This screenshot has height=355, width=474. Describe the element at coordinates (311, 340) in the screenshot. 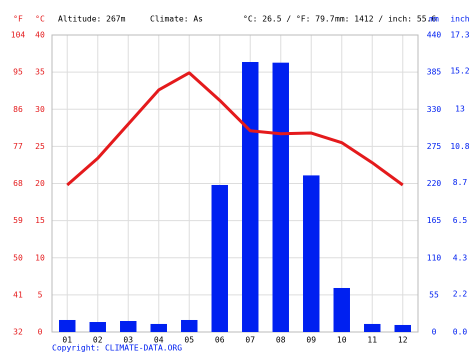

I see `x-tick-label: 09` at that location.